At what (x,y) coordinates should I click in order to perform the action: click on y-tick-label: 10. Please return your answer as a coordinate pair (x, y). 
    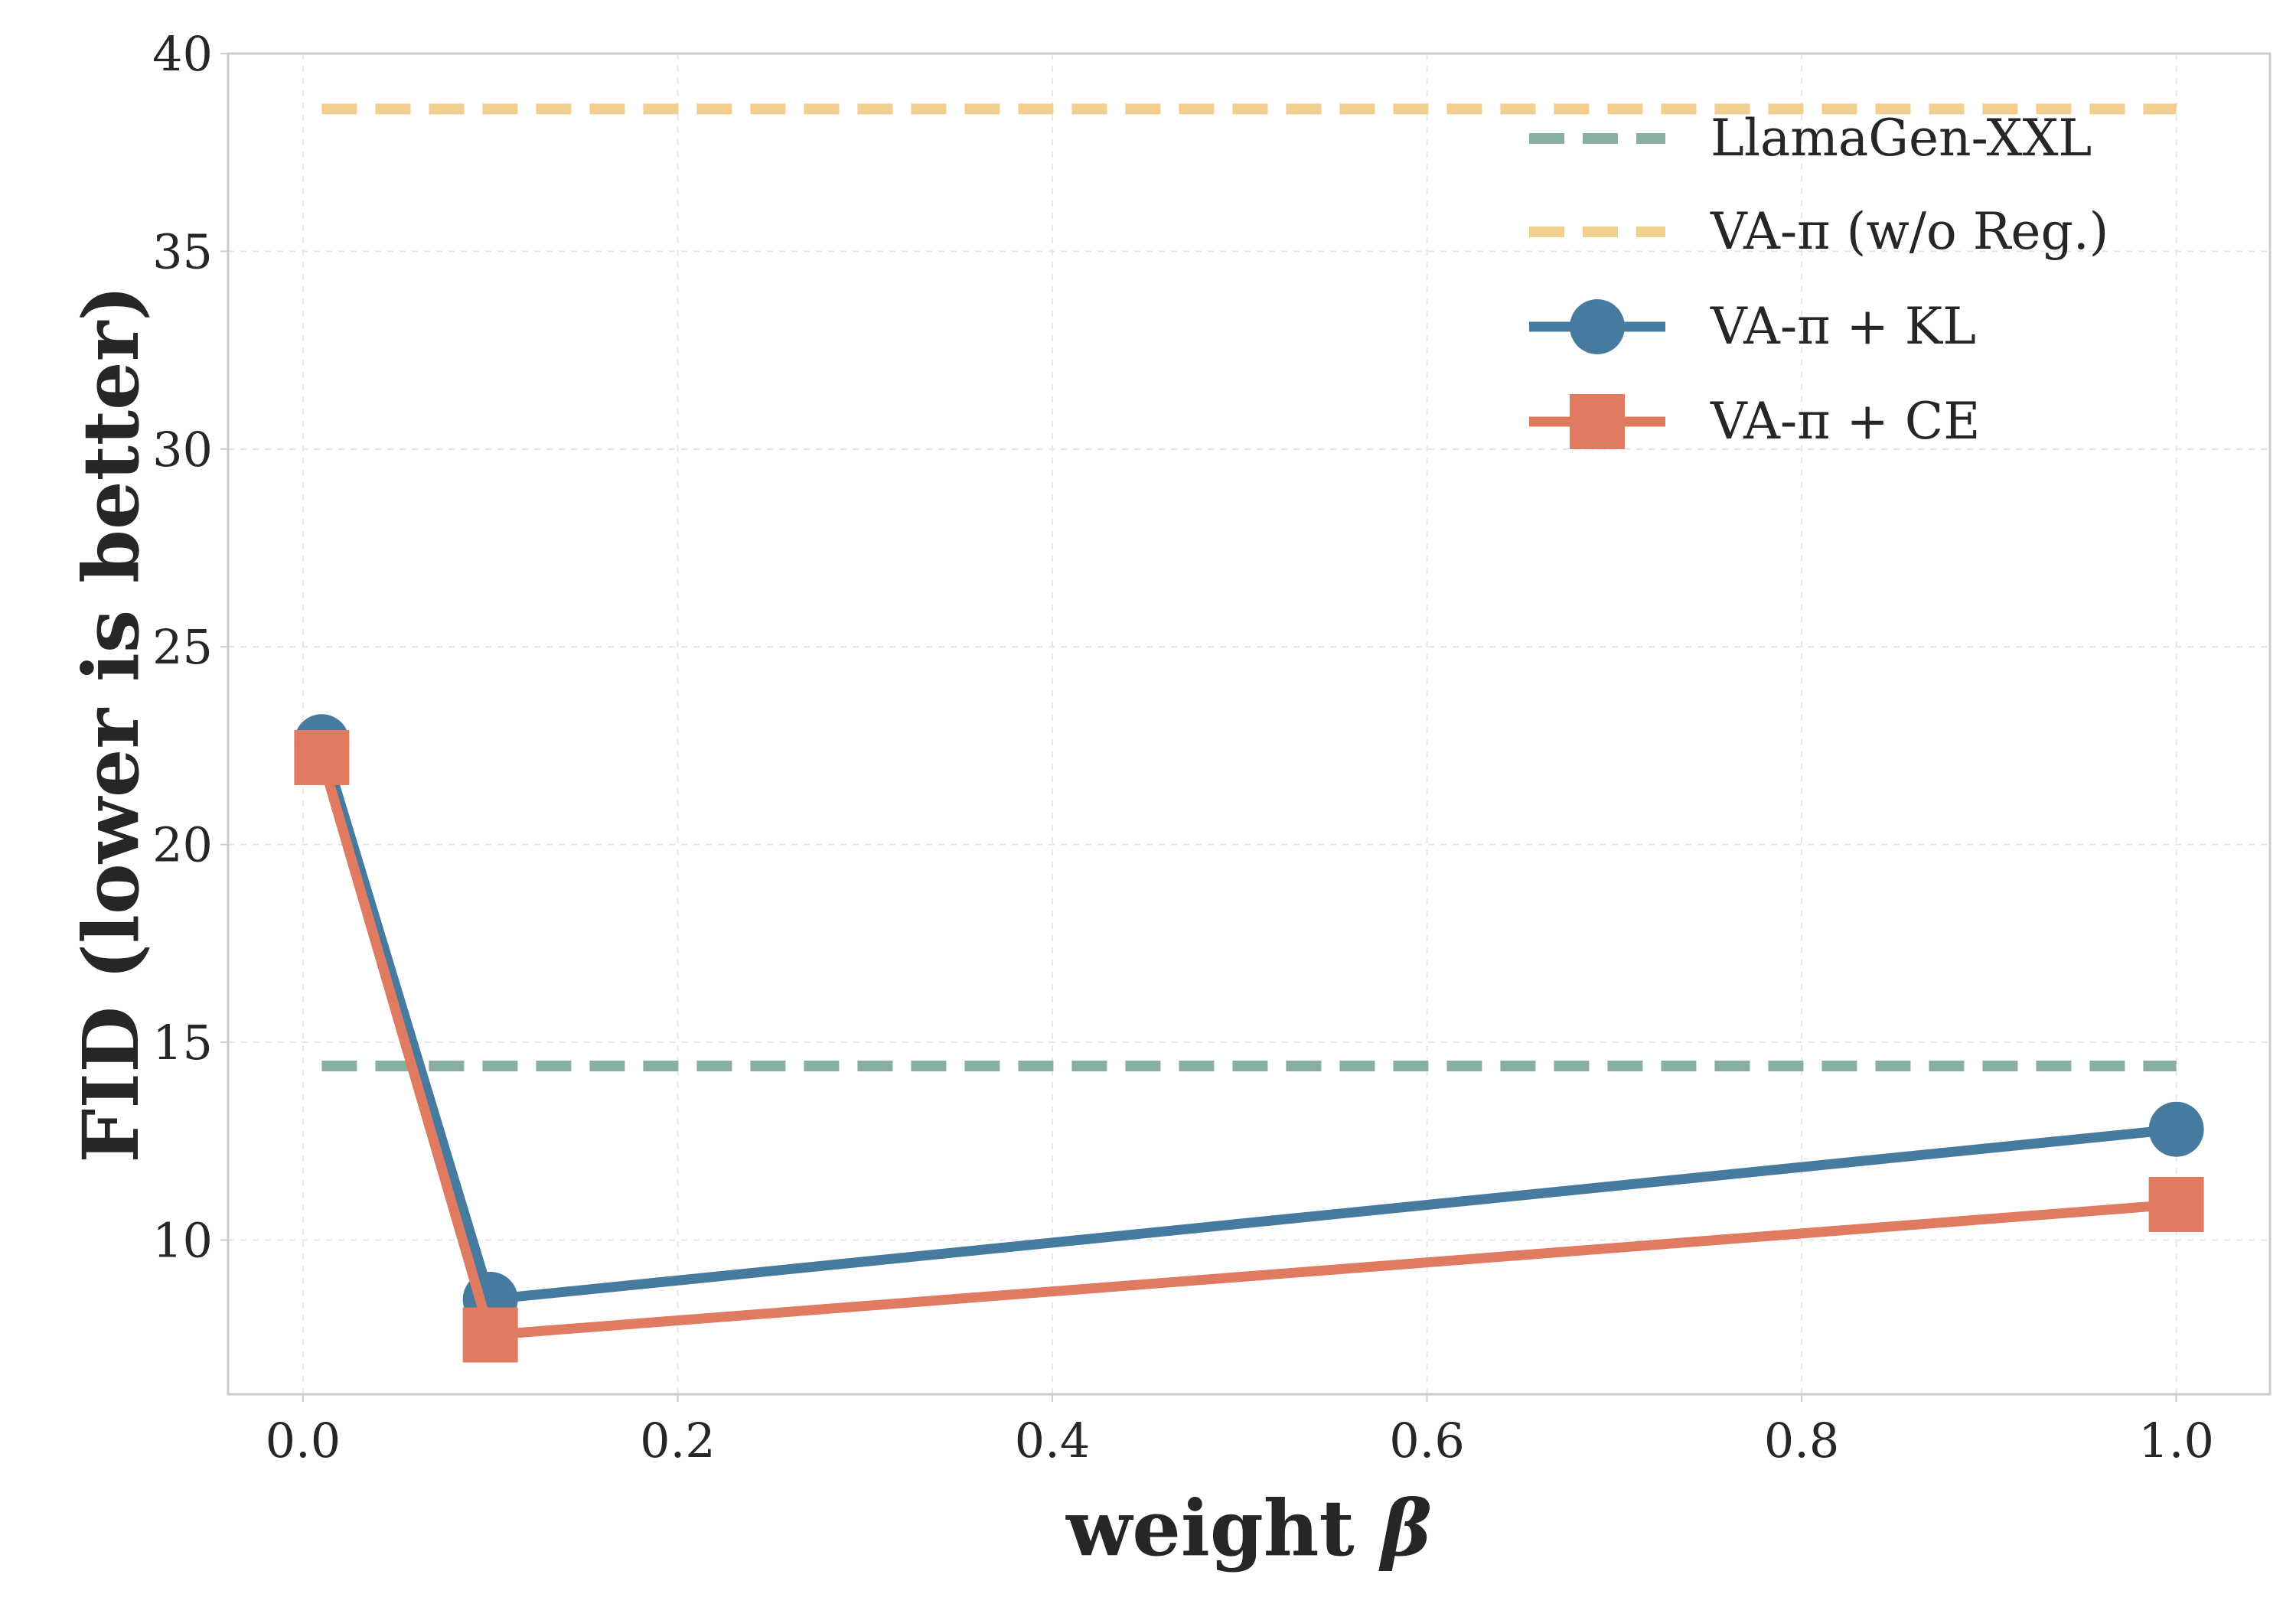
    Looking at the image, I should click on (182, 1240).